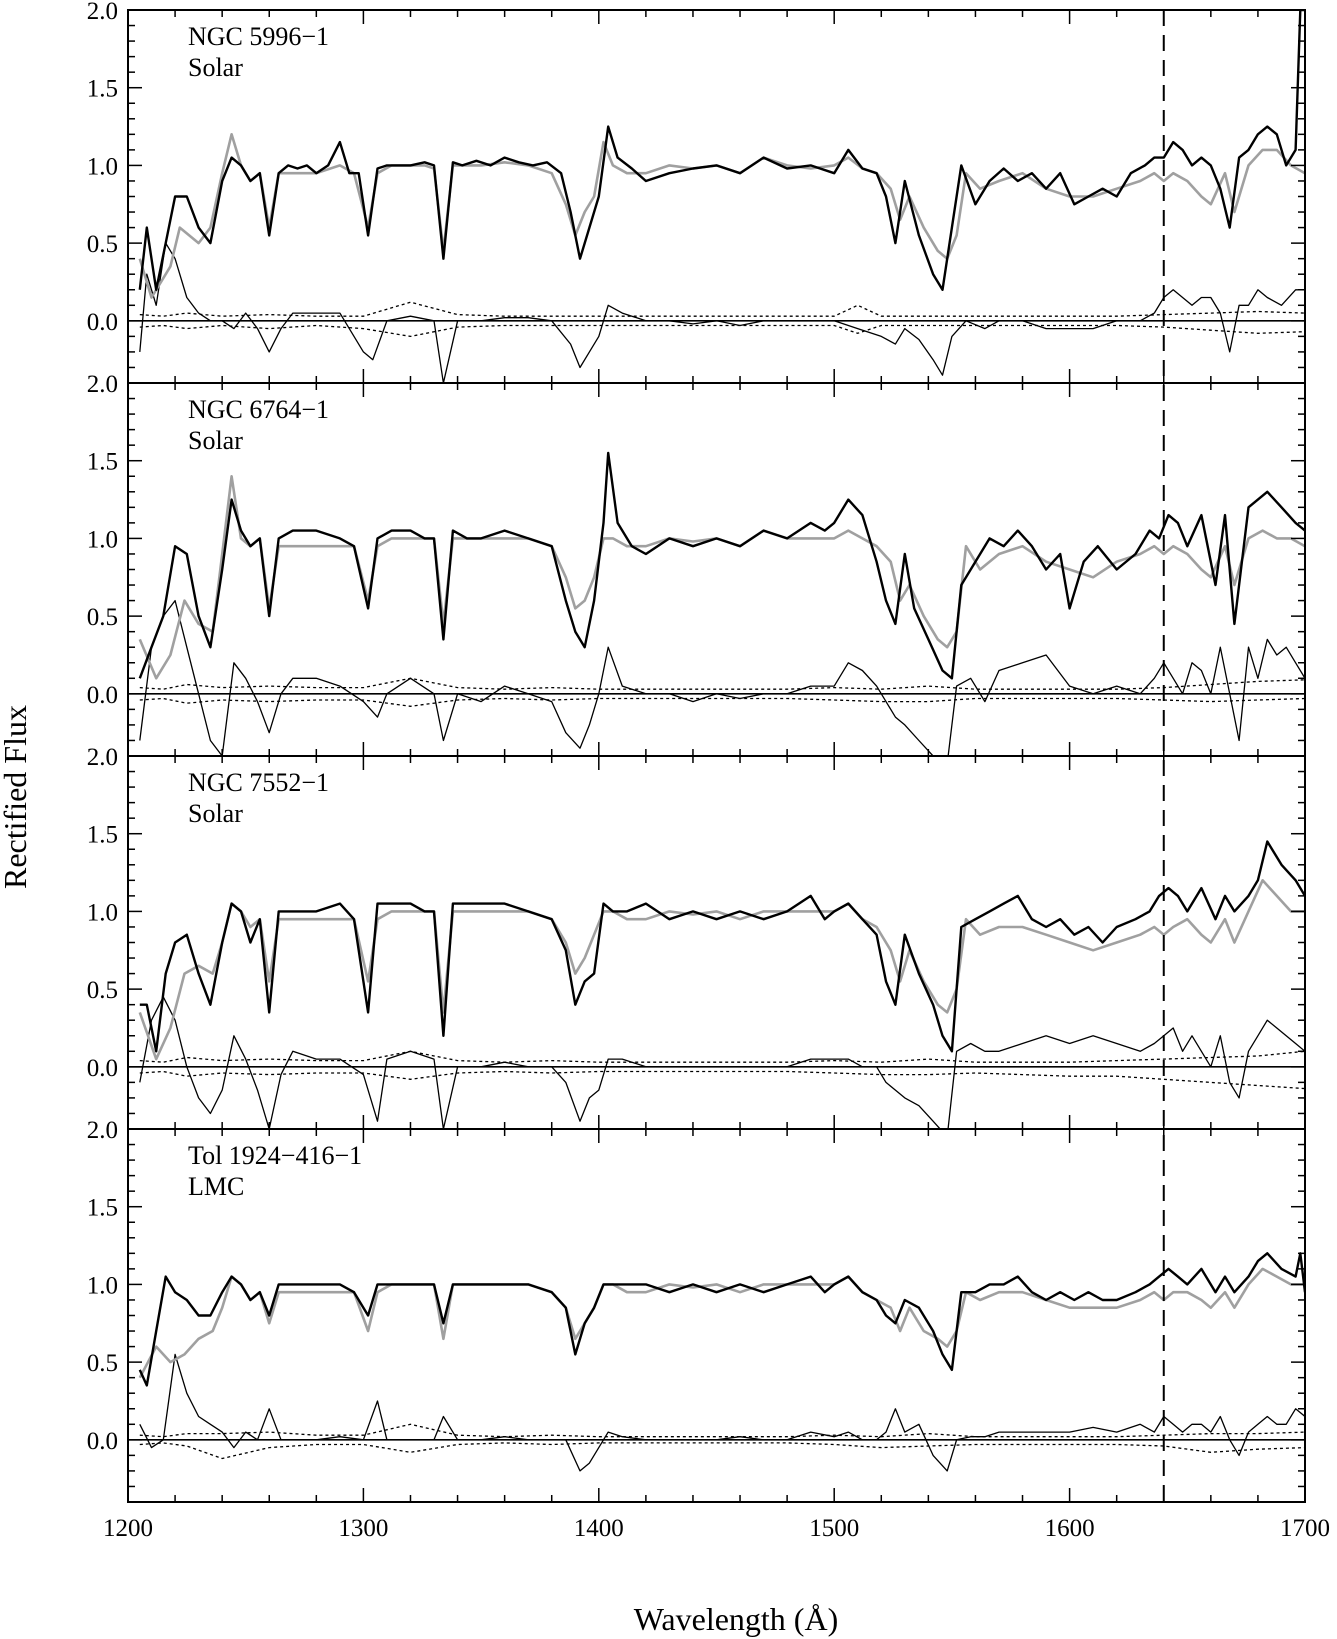 This screenshot has width=1337, height=1639. Describe the element at coordinates (1070, 1528) in the screenshot. I see `x-tick-label: 1600` at that location.